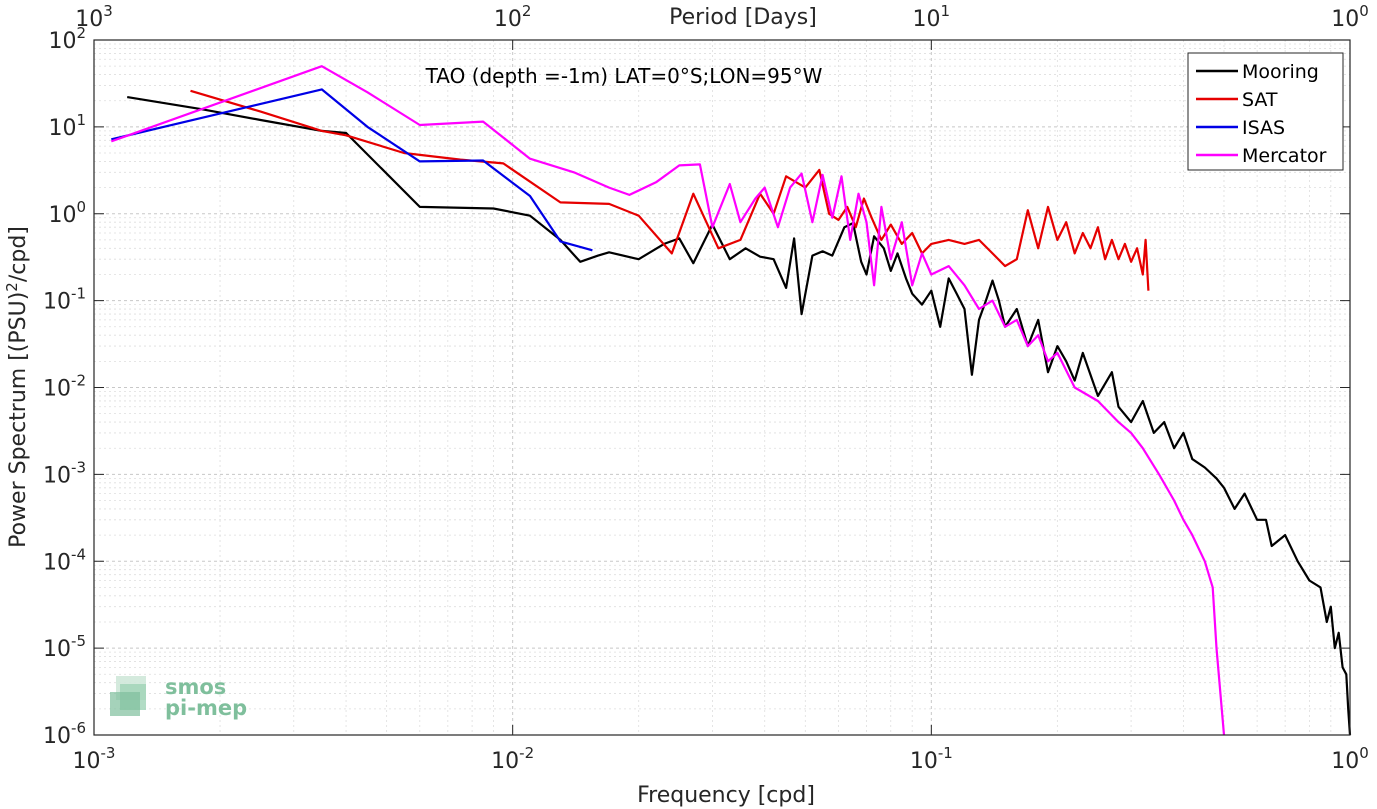 The image size is (1377, 809). I want to click on legend-label-mercator: Mercator, so click(1284, 156).